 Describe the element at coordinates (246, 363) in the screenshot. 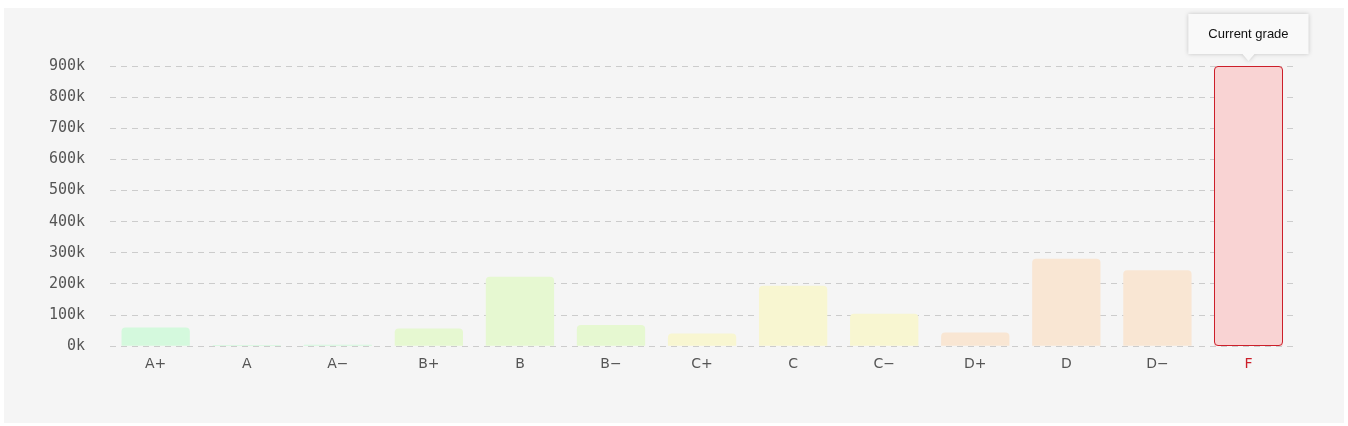

I see `x-tick-label: A` at that location.